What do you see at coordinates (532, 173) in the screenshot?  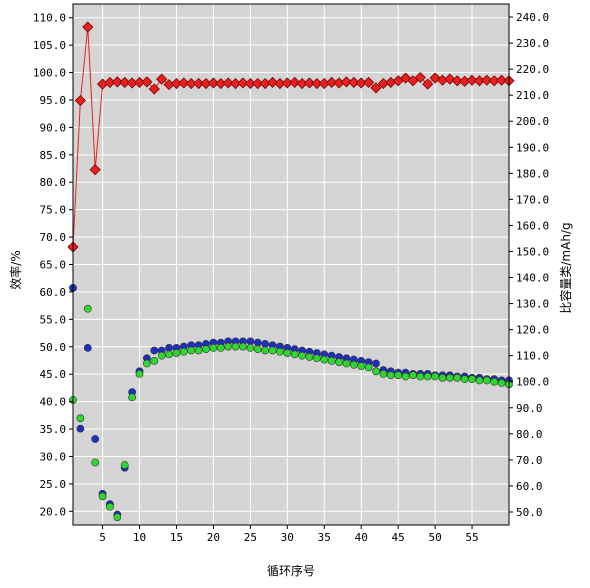 I see `right-y-tick-label: 180.0` at bounding box center [532, 173].